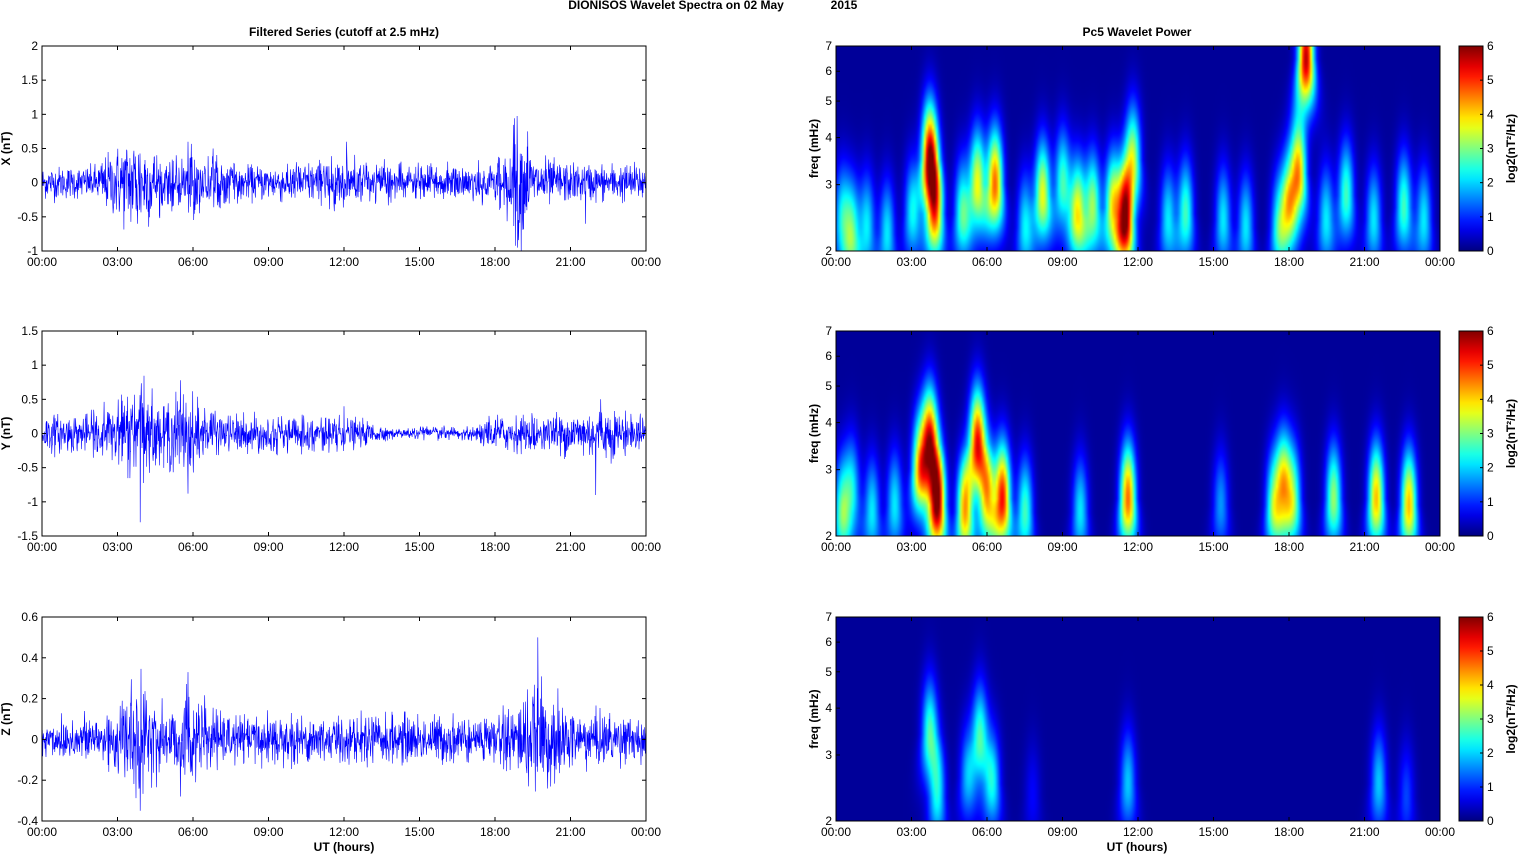 This screenshot has height=854, width=1521. What do you see at coordinates (344, 719) in the screenshot?
I see `plot-area` at bounding box center [344, 719].